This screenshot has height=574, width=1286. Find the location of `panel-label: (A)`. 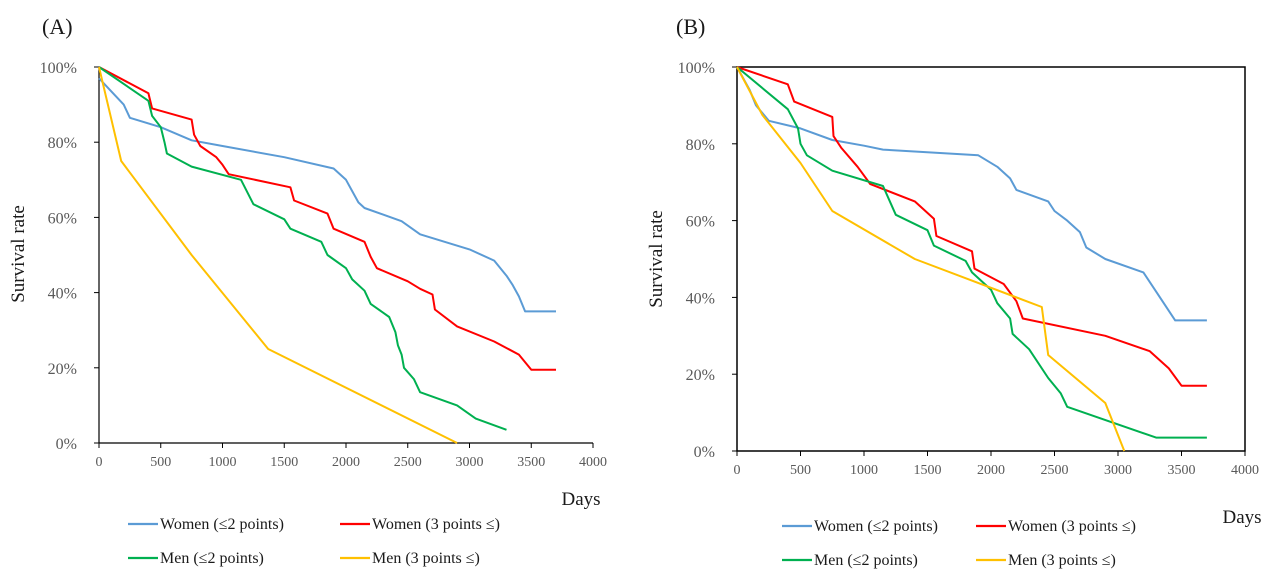

panel-label: (A) is located at coordinates (57, 26).